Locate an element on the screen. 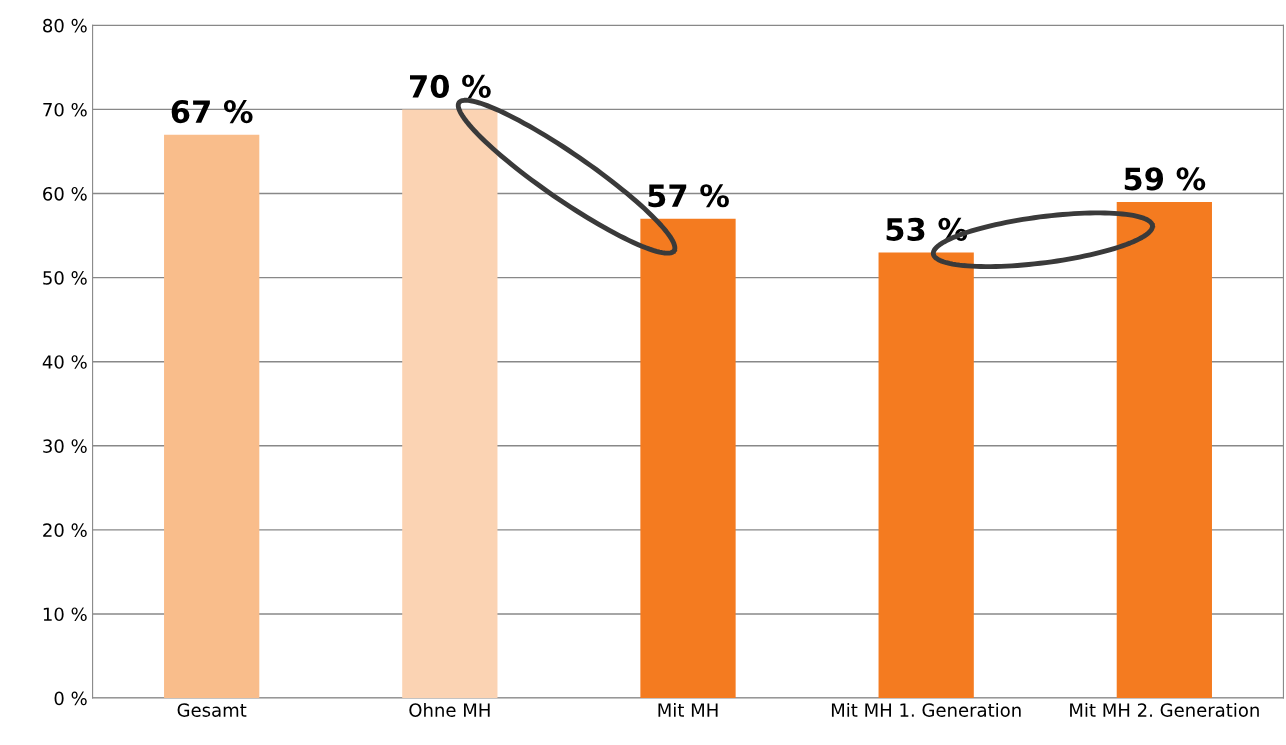 Image resolution: width=1286 pixels, height=745 pixels. y-tick-label: 0 % is located at coordinates (70, 698).